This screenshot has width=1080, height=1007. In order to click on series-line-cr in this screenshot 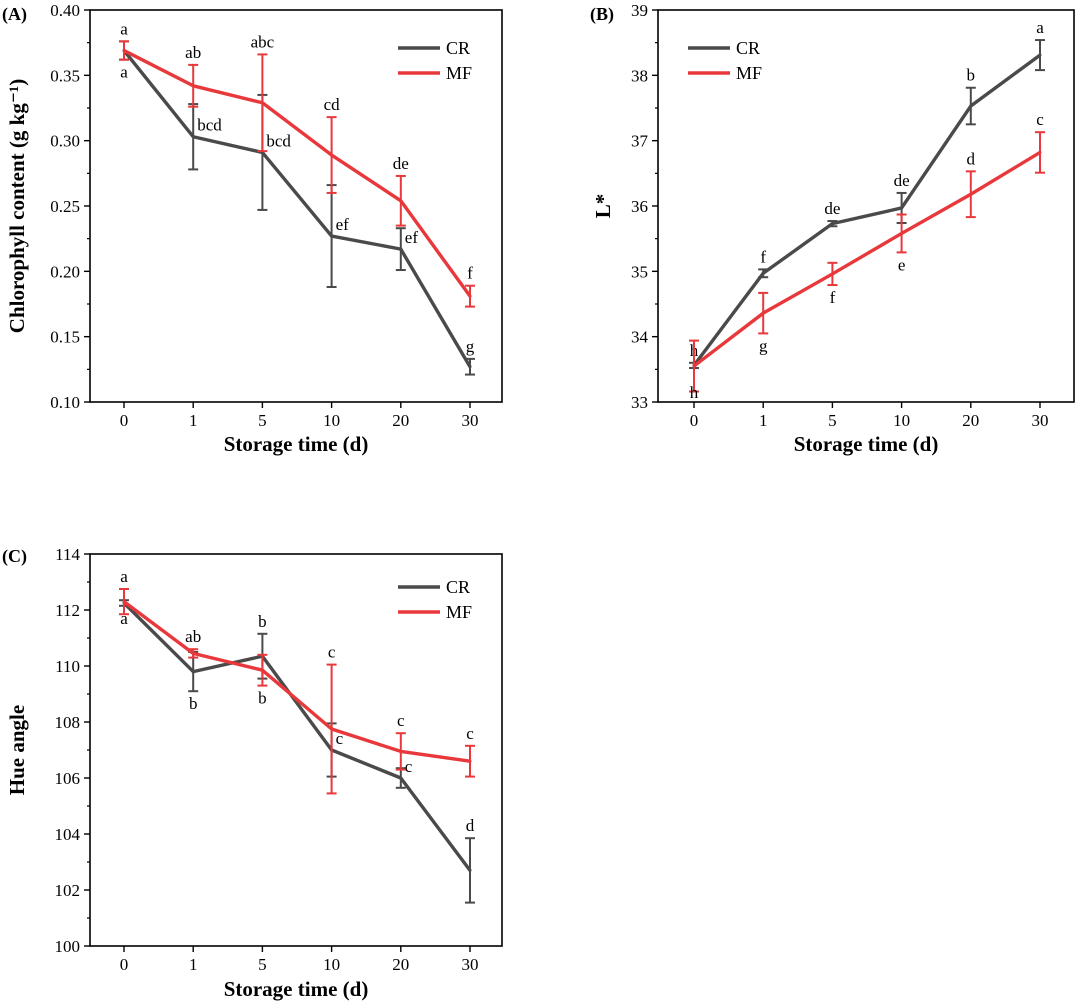, I will do `click(297, 208)`.